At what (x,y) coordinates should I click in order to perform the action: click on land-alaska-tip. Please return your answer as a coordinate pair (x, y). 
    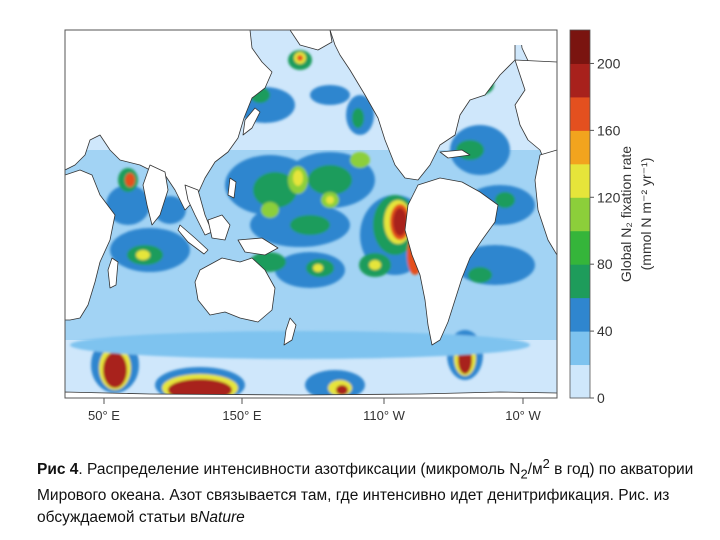
    Looking at the image, I should click on (311, 40).